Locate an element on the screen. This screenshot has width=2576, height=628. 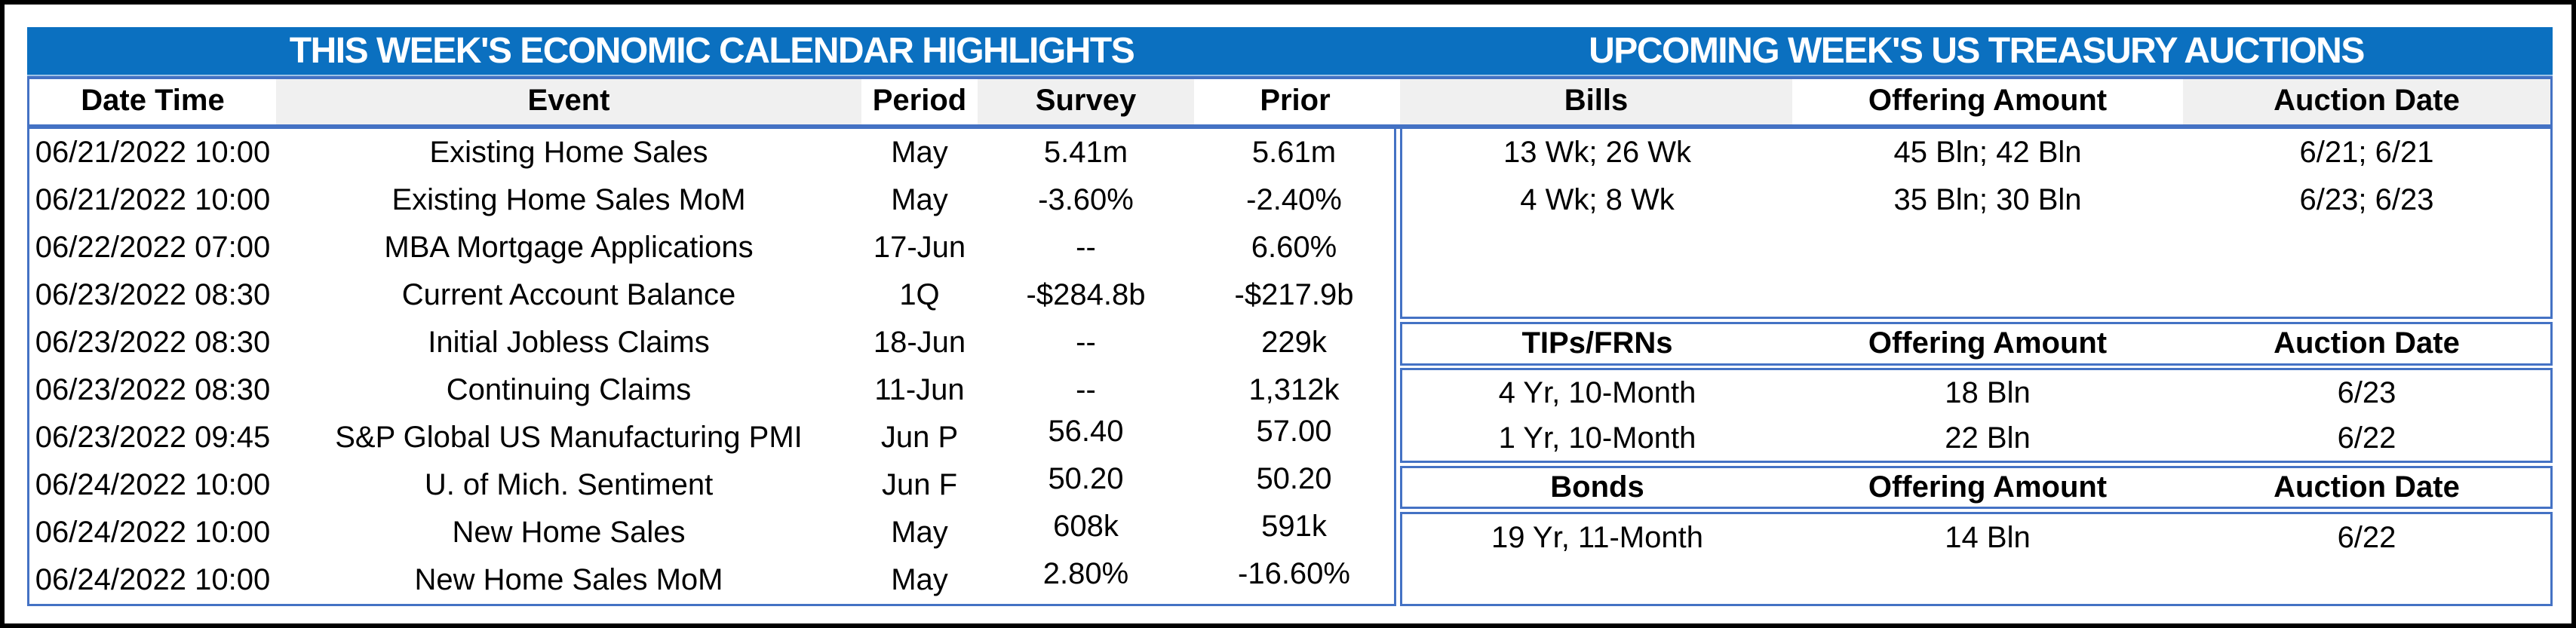
cell-event: Continuing Claims is located at coordinates (568, 390).